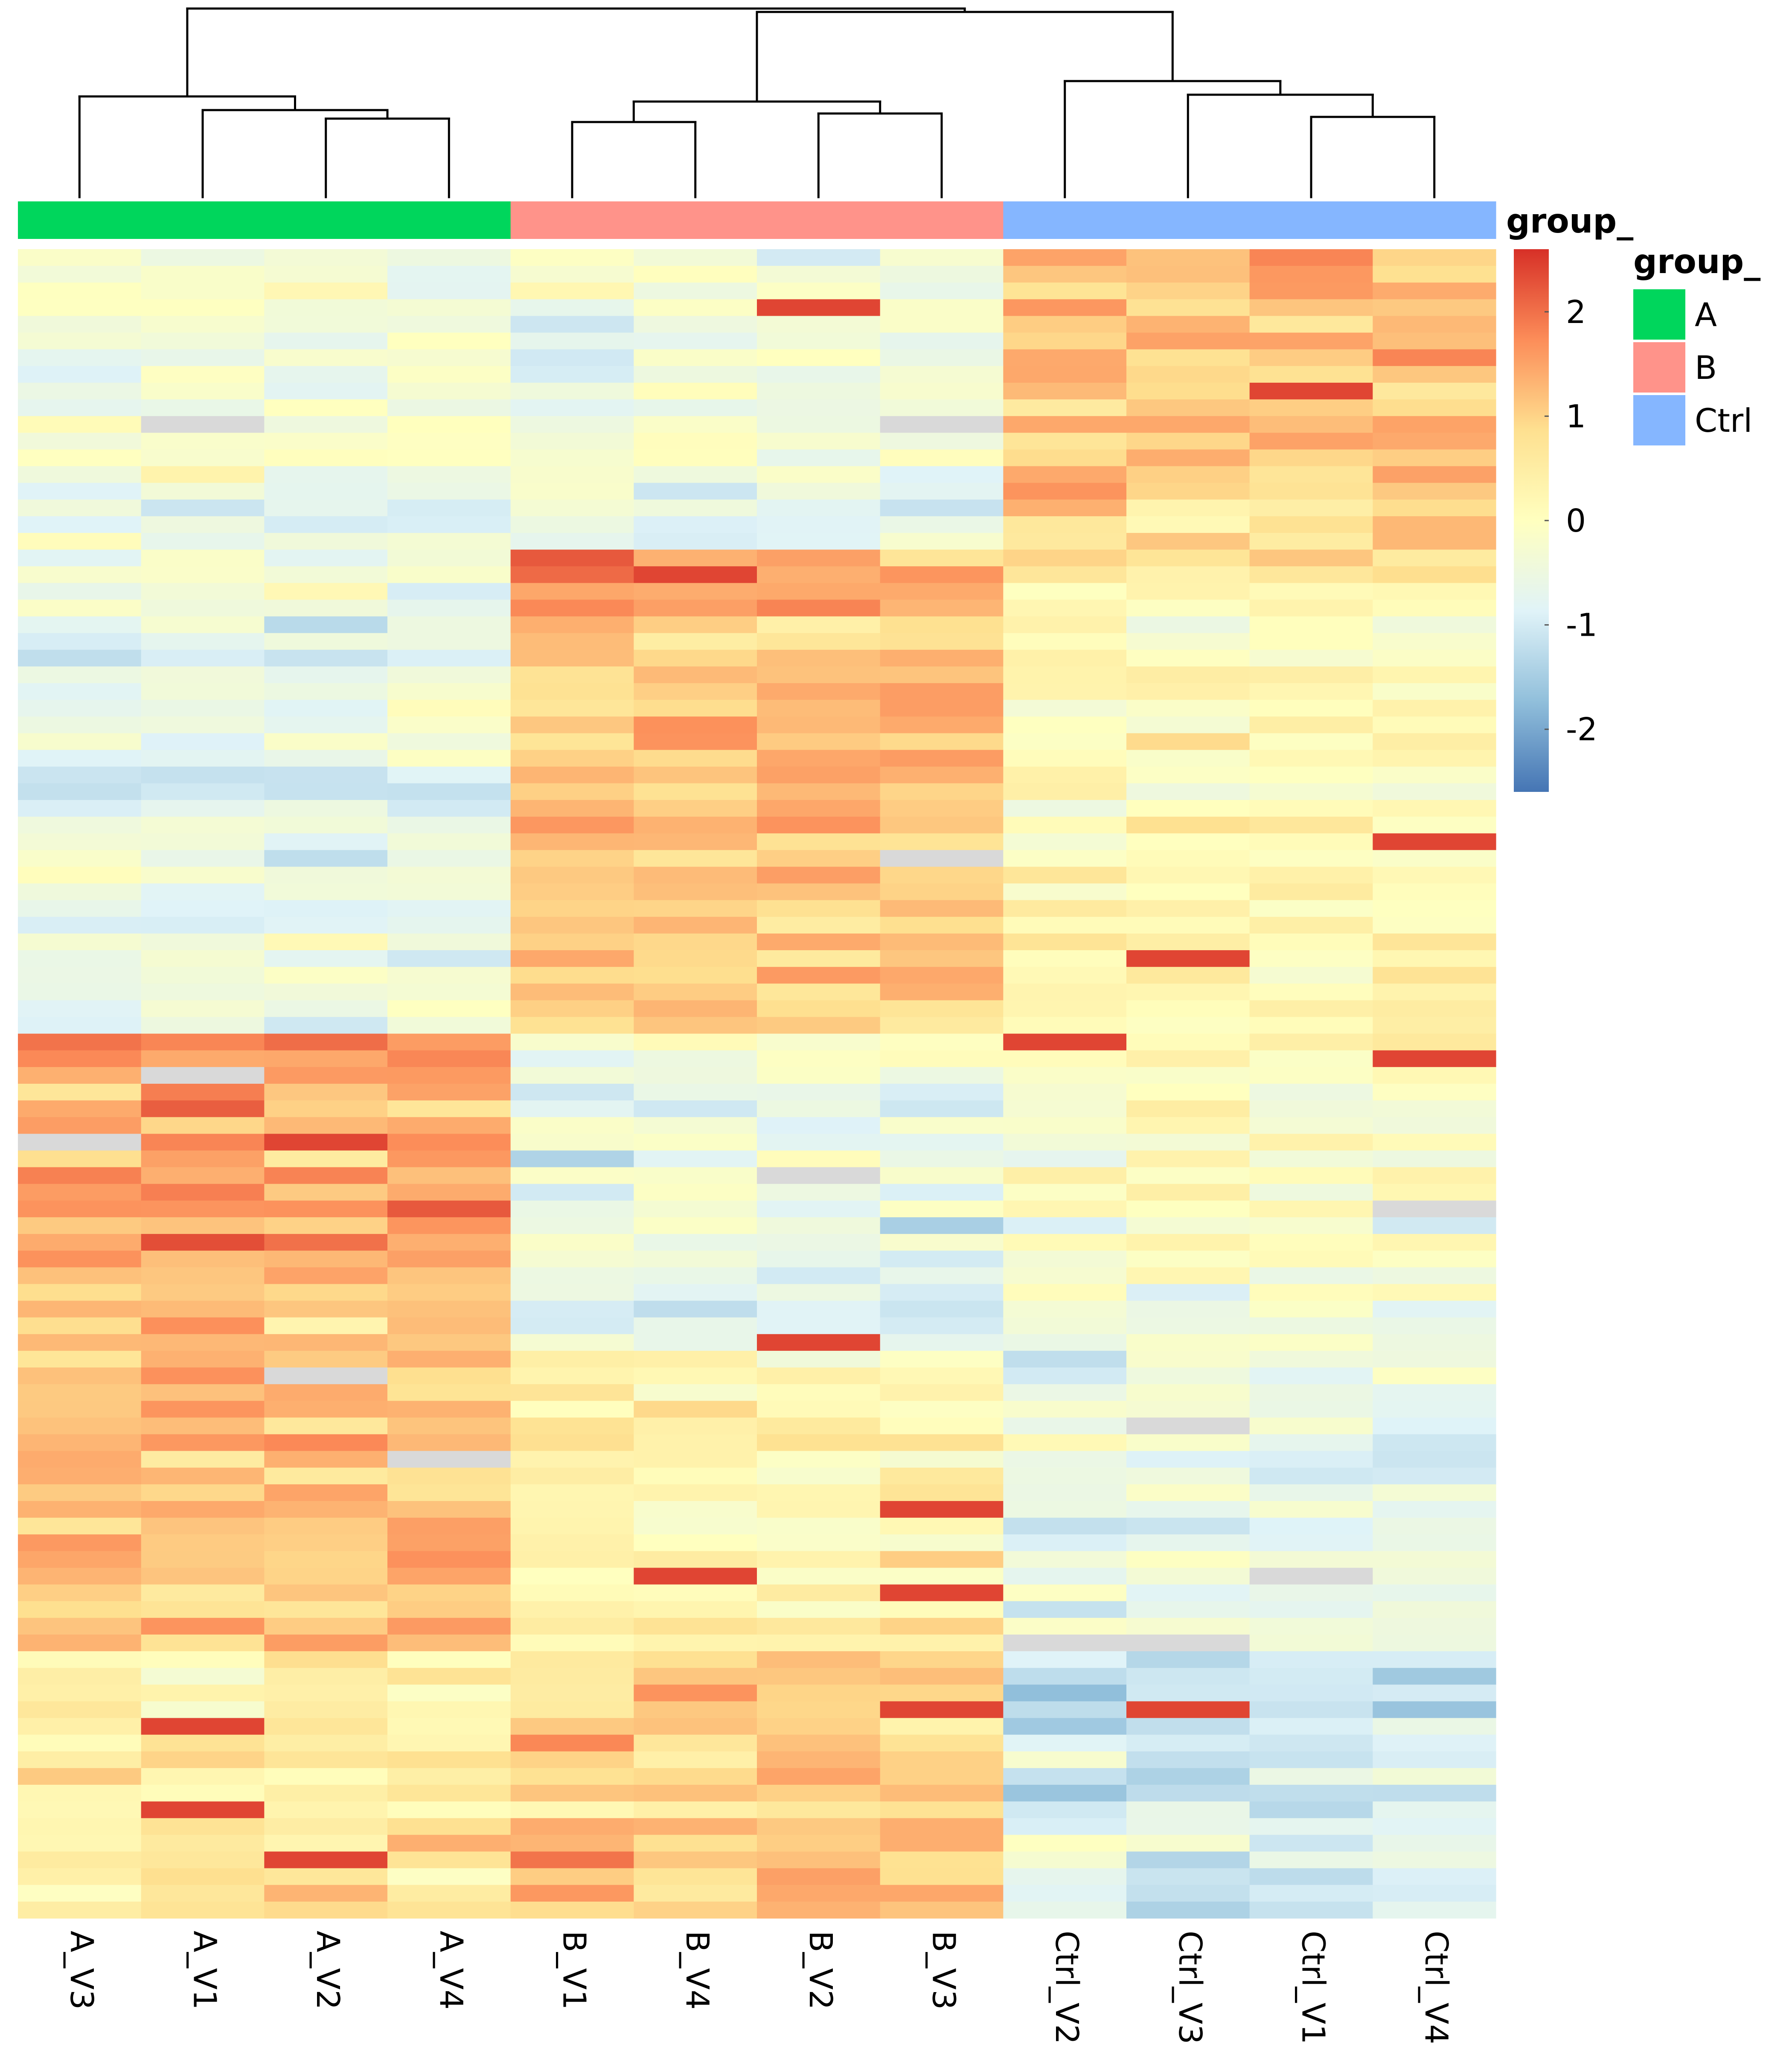  Describe the element at coordinates (1571, 521) in the screenshot. I see `colorbar-ticks: 2 1 0 -1 -2` at that location.